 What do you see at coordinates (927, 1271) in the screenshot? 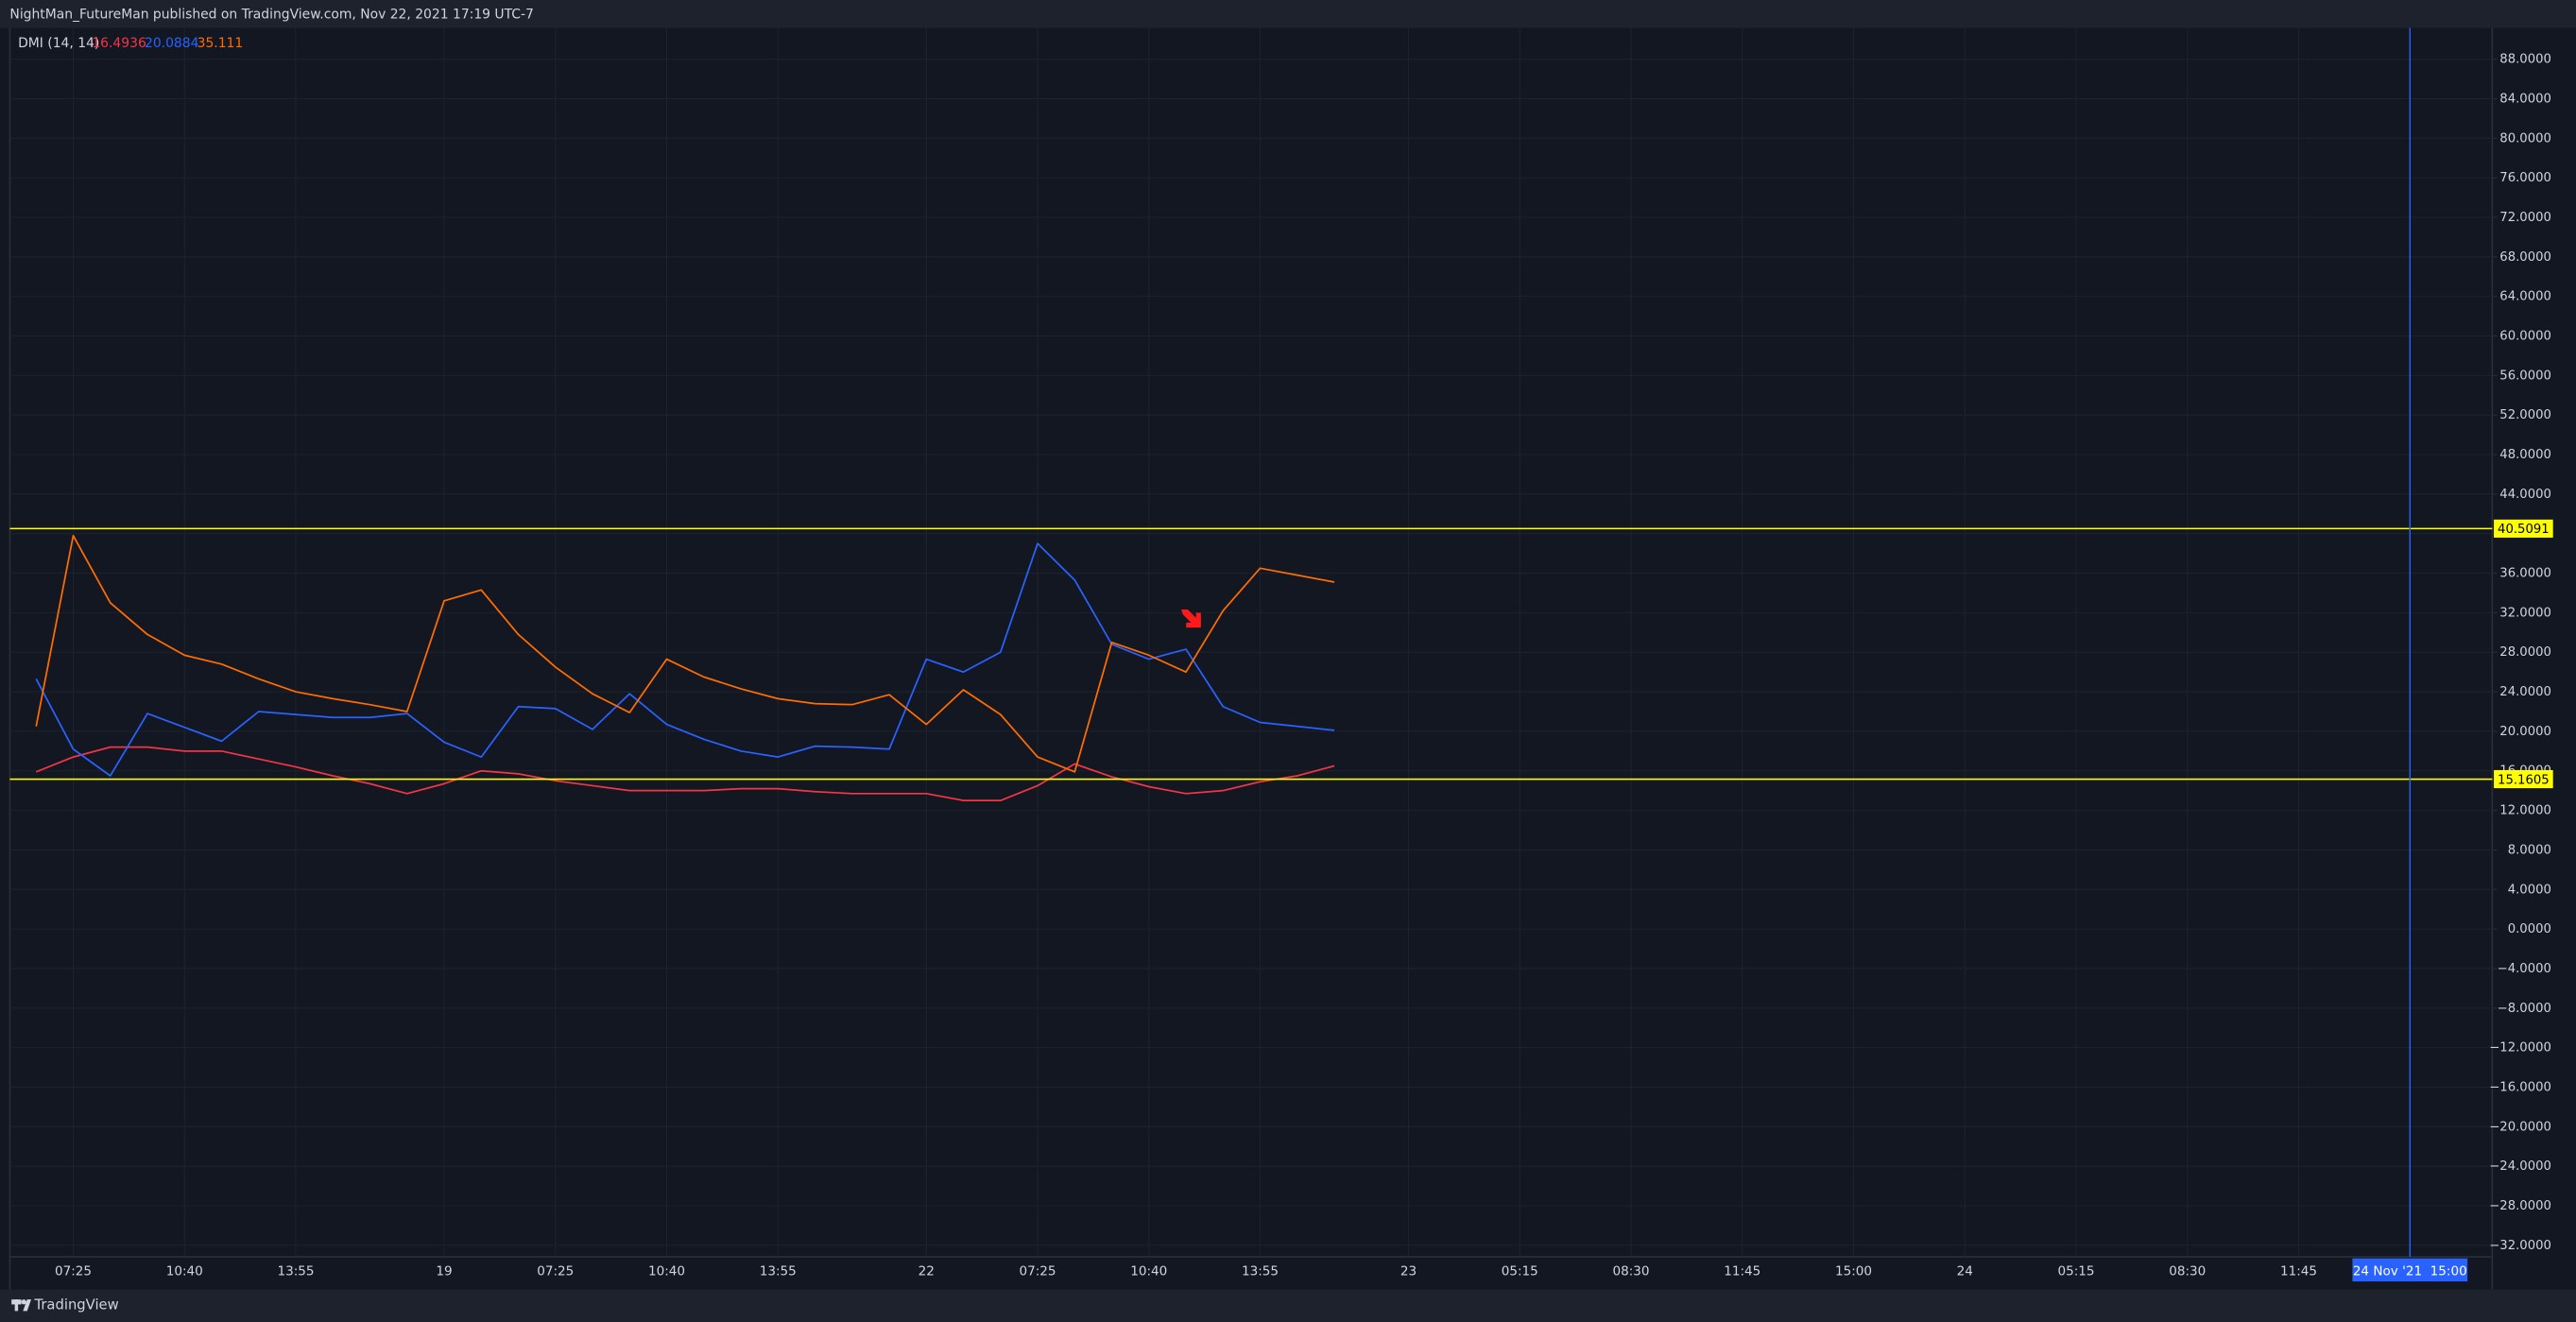
I see `x-tick-label: 22` at bounding box center [927, 1271].